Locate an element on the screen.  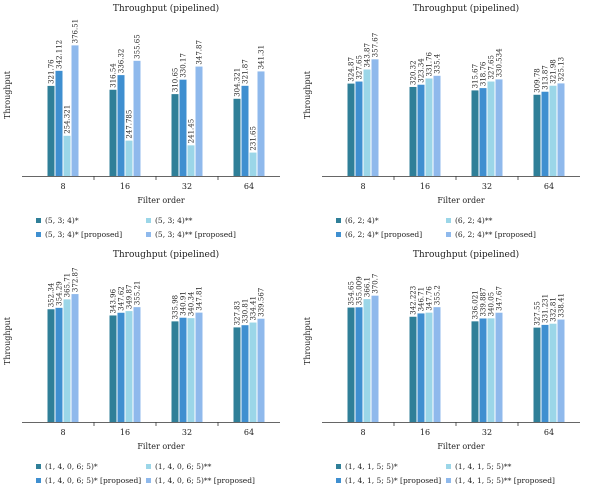
data-label: 347.87 is located at coordinates (200, 52).